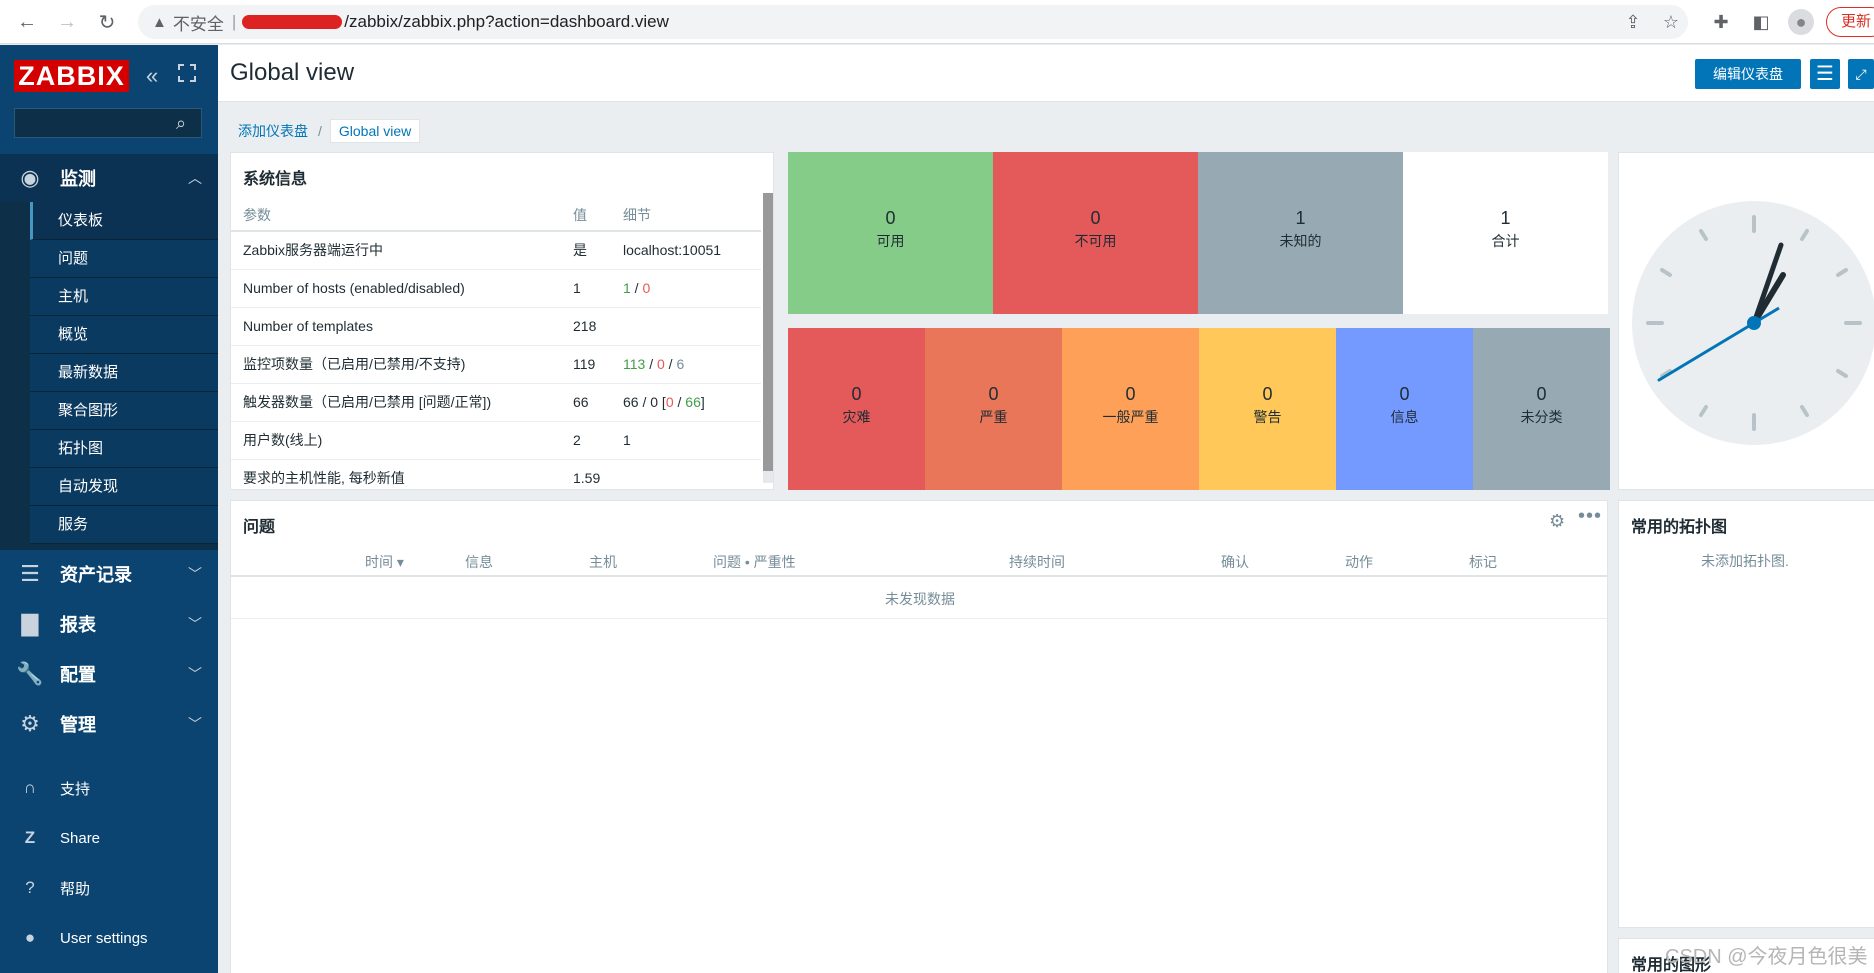  Describe the element at coordinates (693, 402) in the screenshot. I see `ok-count: 66` at that location.